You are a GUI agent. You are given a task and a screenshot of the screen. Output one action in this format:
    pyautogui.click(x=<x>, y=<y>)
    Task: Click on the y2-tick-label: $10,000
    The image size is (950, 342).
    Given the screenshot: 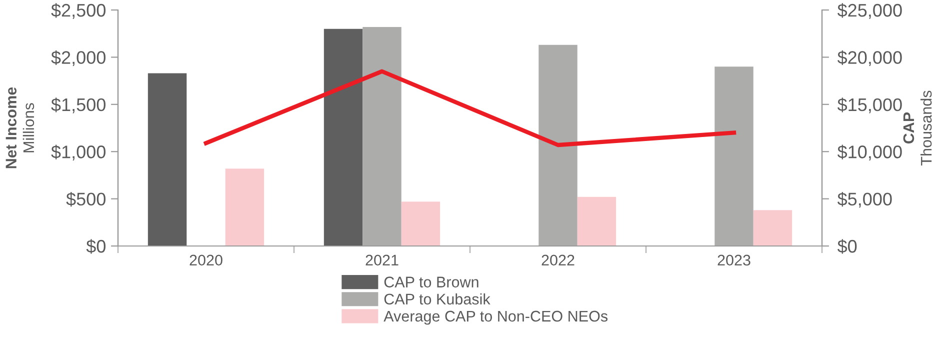 What is the action you would take?
    pyautogui.click(x=869, y=152)
    